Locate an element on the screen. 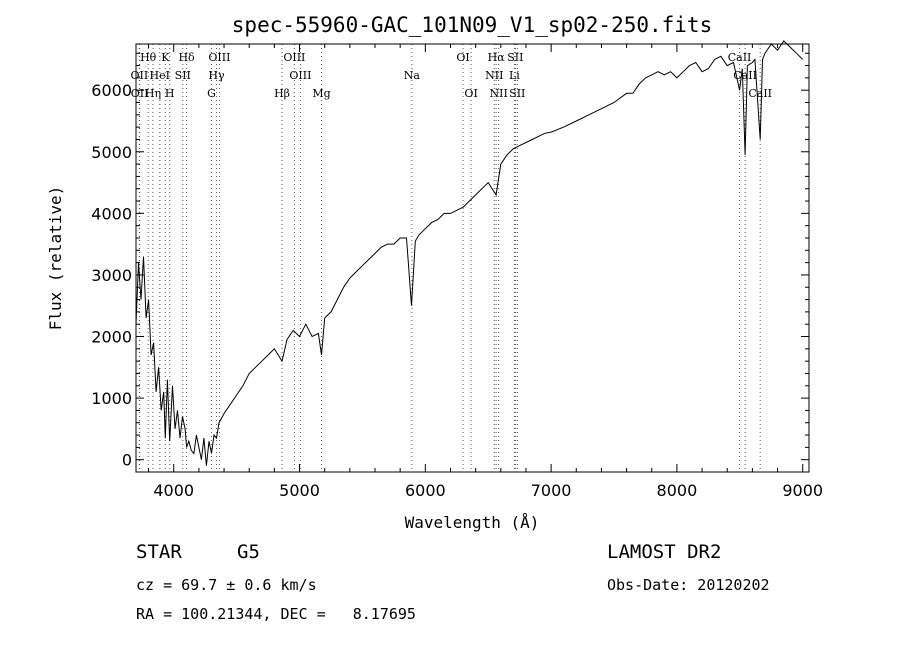  line-label-Mg: Mg is located at coordinates (321, 93).